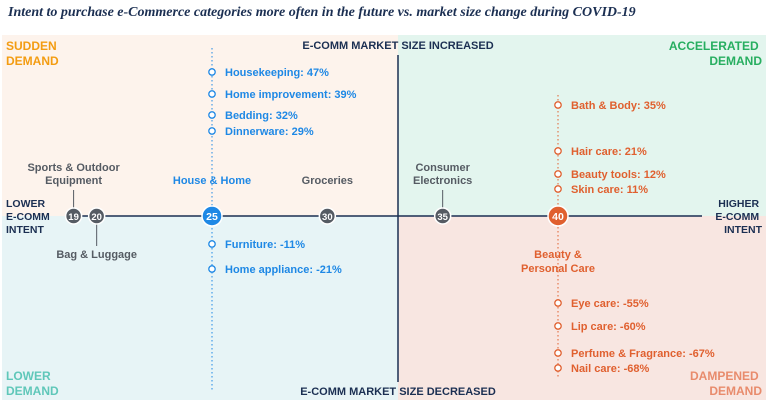 This screenshot has width=768, height=403. Describe the element at coordinates (726, 383) in the screenshot. I see `quadrant-label-dampened-demand: DAMPENED DEMAND` at that location.